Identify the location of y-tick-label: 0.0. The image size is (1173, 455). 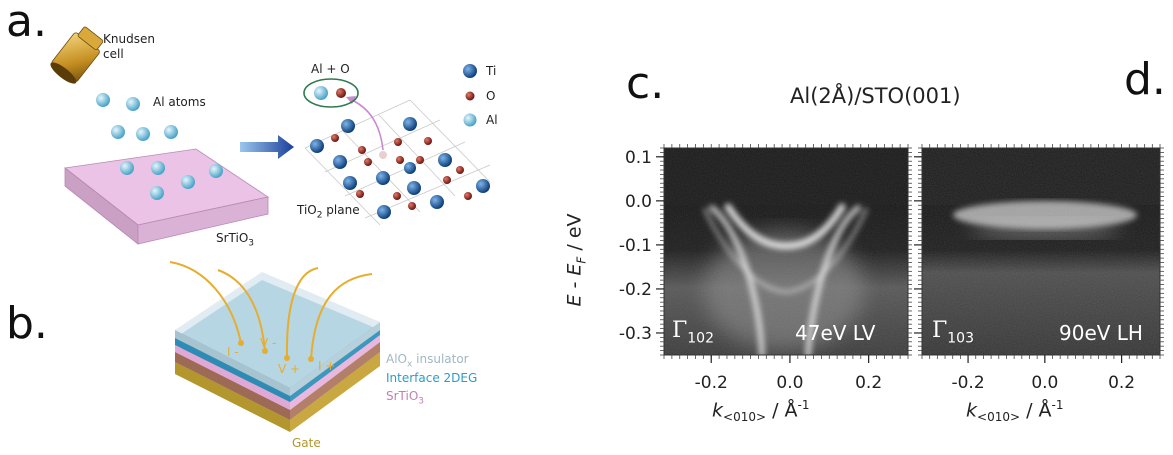
(638, 202).